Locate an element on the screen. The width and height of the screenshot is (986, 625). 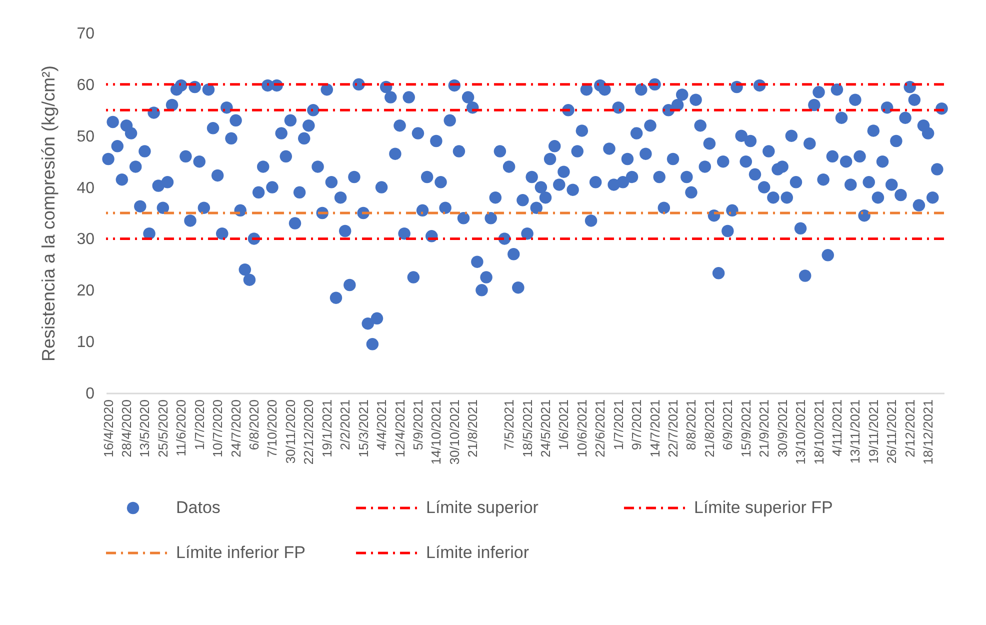
x-tick-label: 18/10/2021 is located at coordinates (818, 432).